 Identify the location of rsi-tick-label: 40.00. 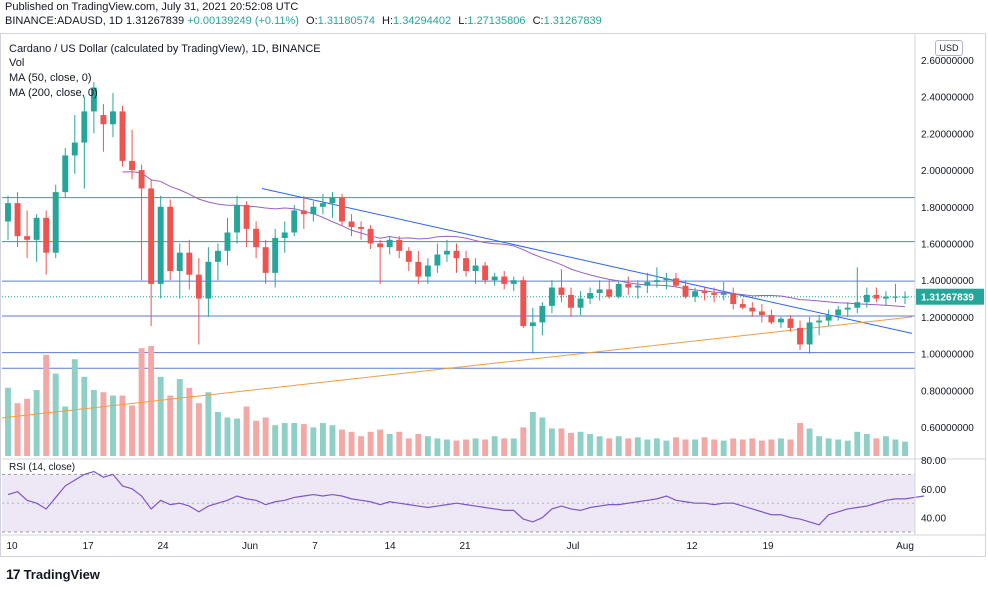
(933, 519).